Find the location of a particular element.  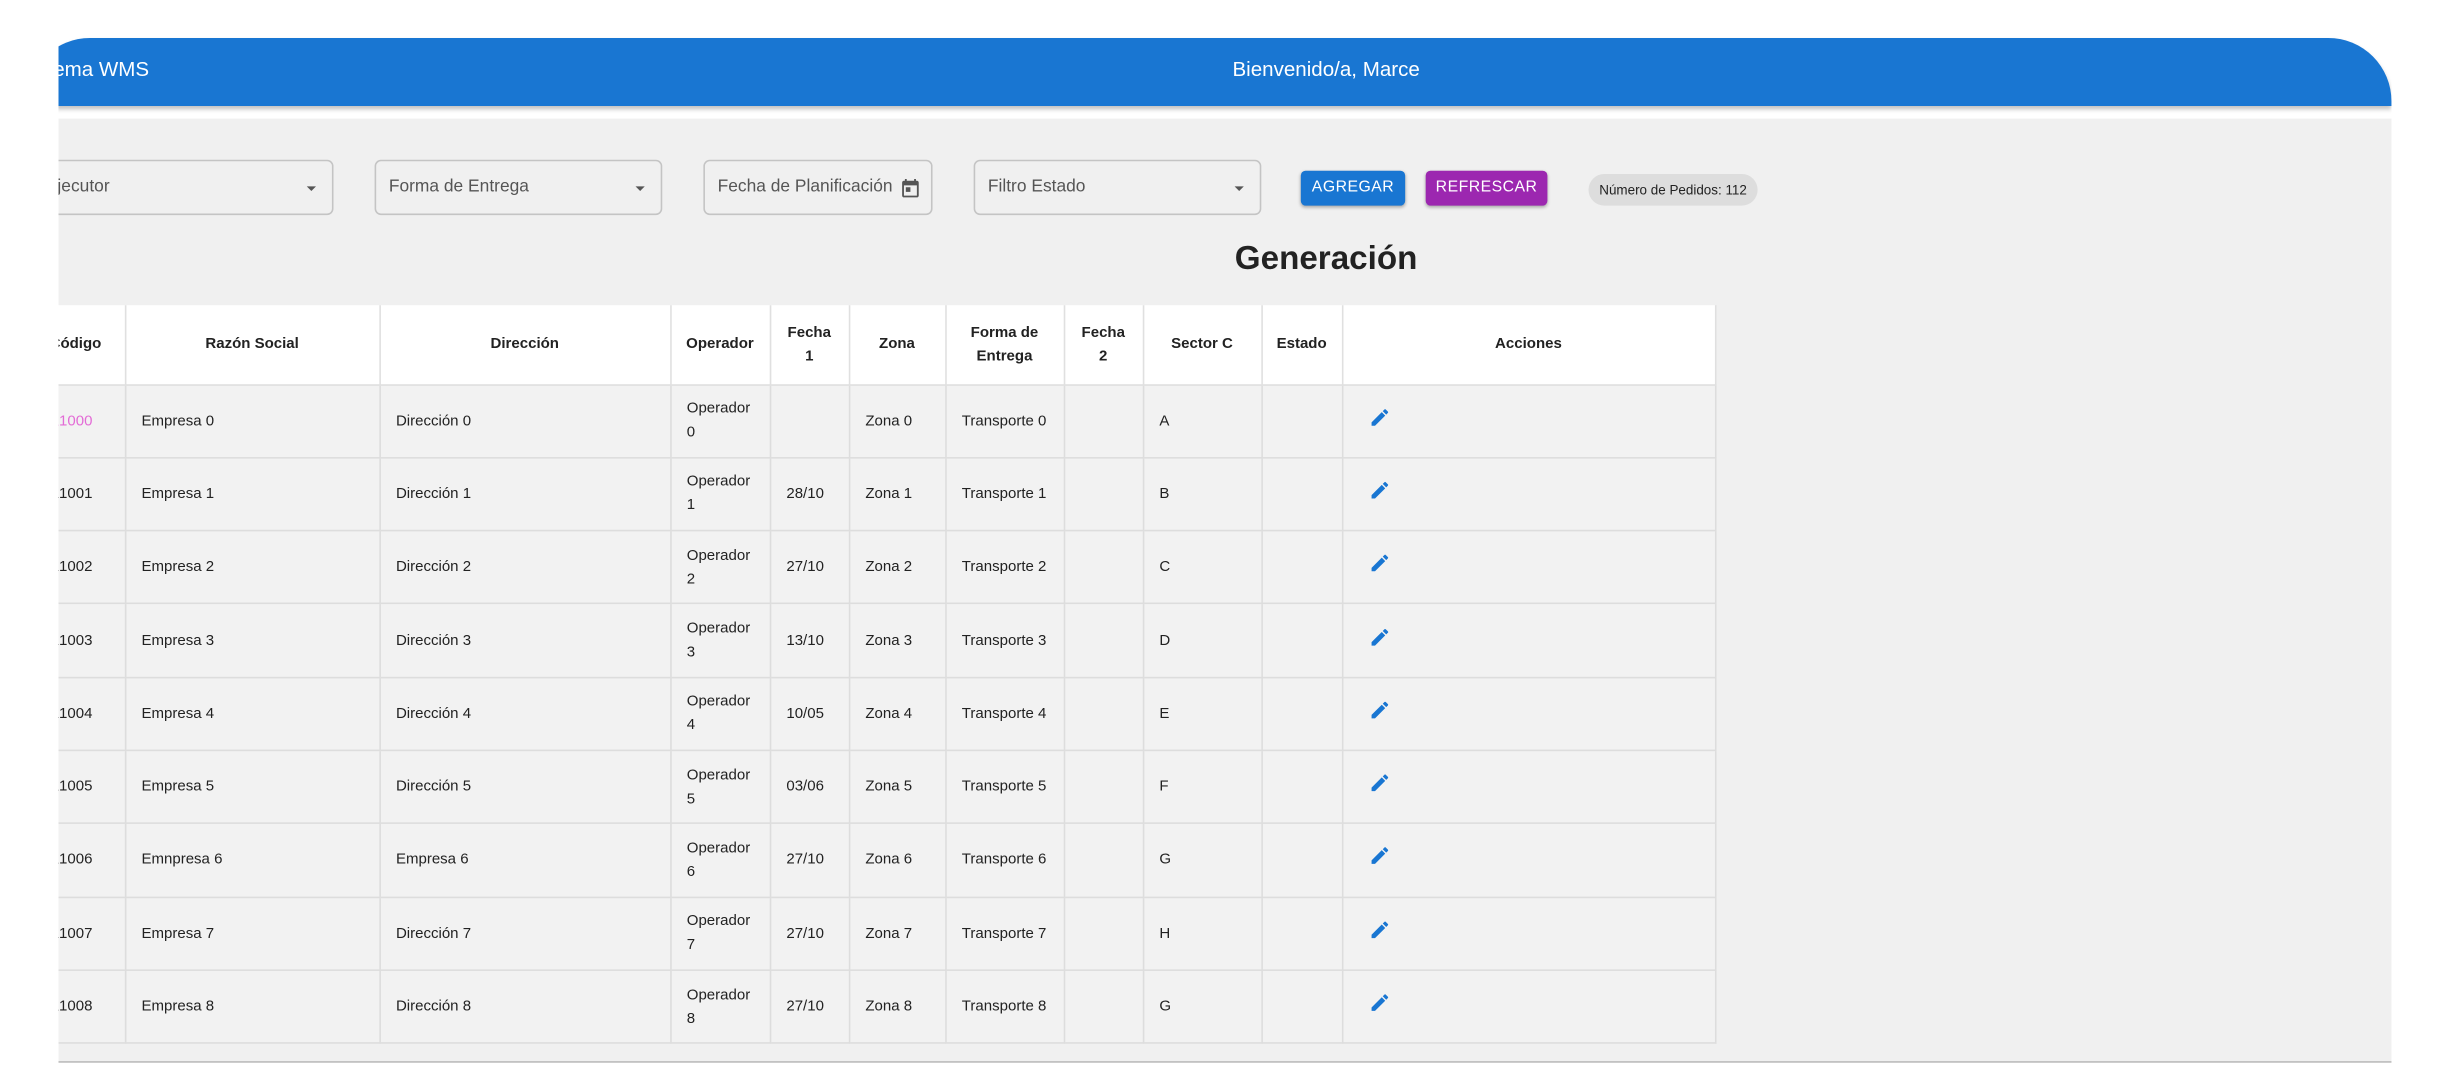

table-cell: Transporte 5 is located at coordinates (1005, 787).